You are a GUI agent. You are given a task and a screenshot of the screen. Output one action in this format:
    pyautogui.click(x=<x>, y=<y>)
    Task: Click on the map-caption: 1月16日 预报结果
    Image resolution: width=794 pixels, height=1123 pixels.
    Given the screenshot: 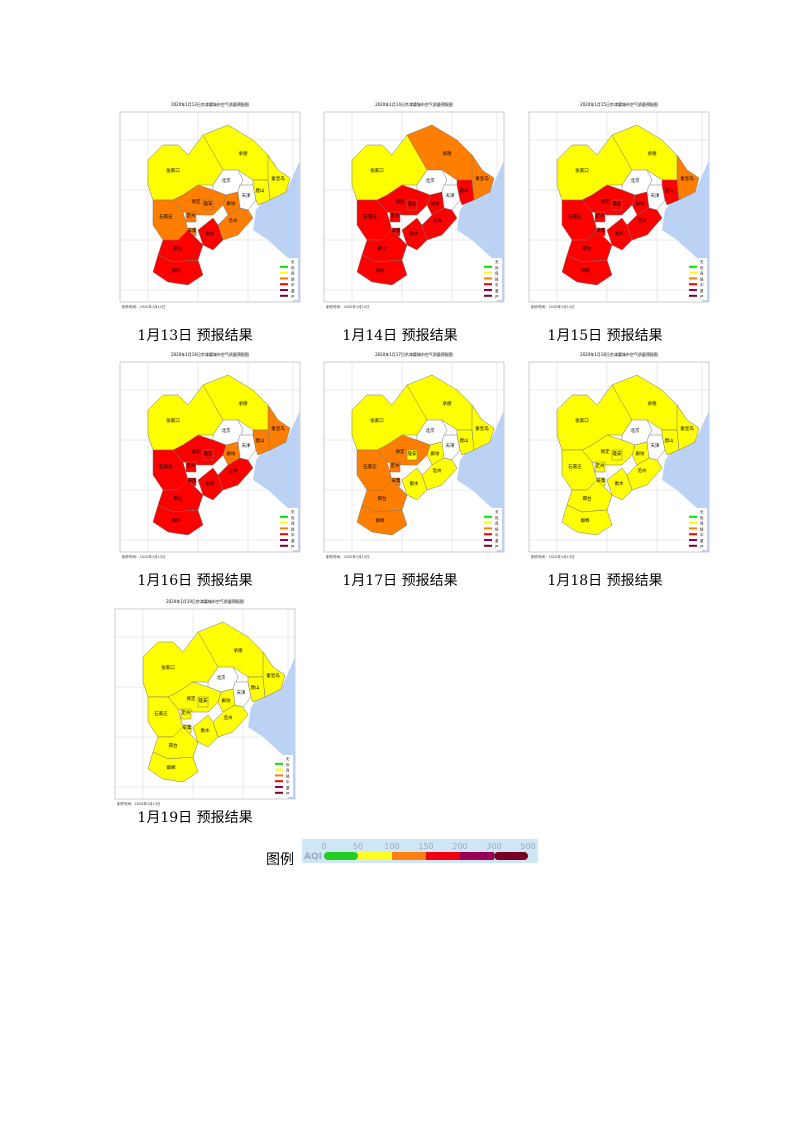 What is the action you would take?
    pyautogui.click(x=195, y=581)
    